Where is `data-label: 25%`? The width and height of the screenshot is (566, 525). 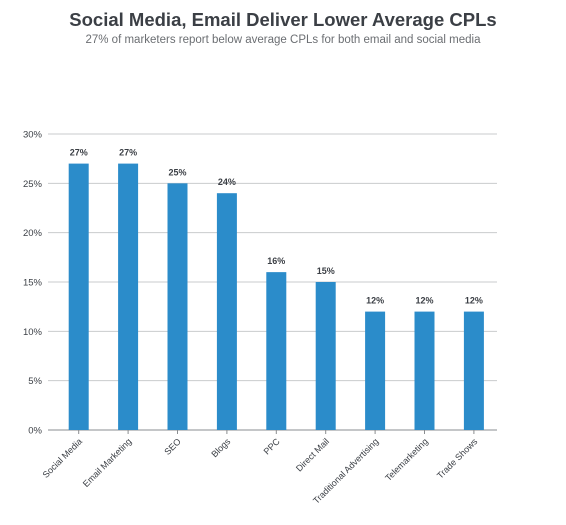 data-label: 25% is located at coordinates (177, 172).